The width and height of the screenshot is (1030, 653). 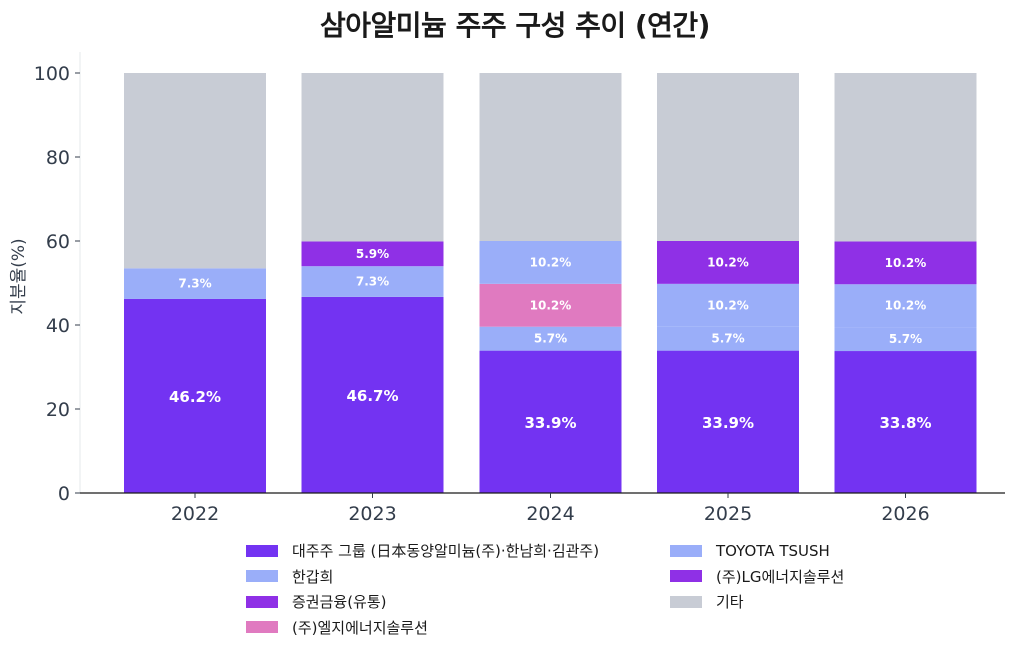 What do you see at coordinates (728, 514) in the screenshot?
I see `x-tick-label: 2025` at bounding box center [728, 514].